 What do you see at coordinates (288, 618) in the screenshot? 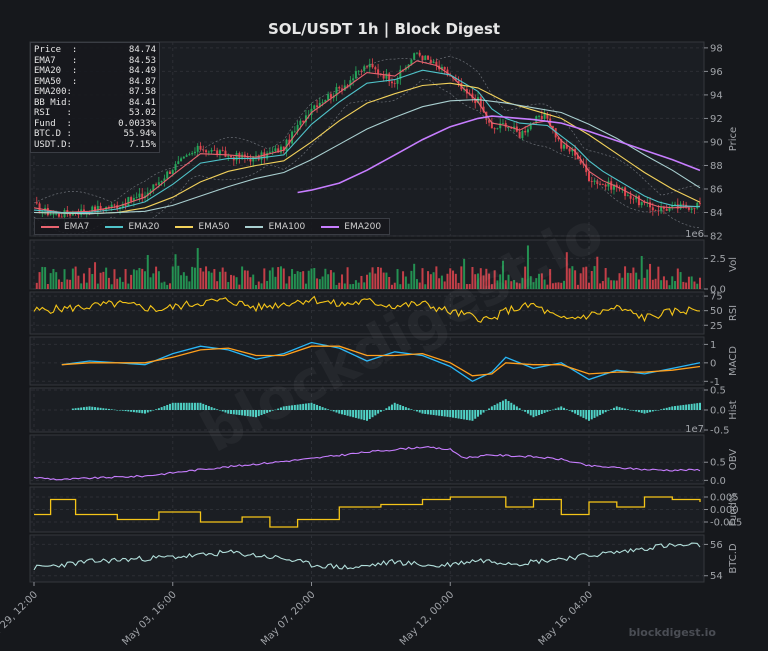
I see `x-tick-label: May 07, 20:00` at bounding box center [288, 618].